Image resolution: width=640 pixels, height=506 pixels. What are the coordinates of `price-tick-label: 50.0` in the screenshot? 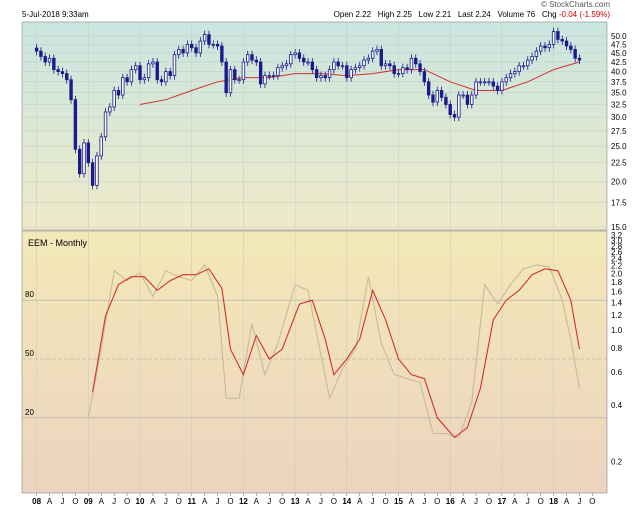 It's located at (619, 36).